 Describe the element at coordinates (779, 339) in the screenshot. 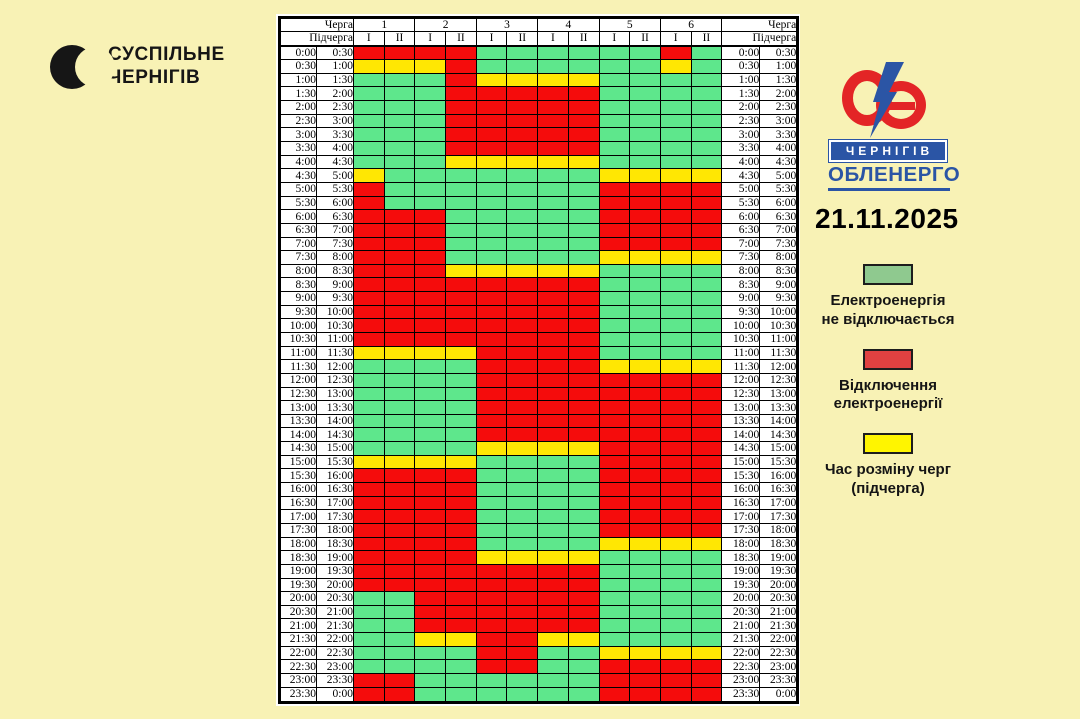

I see `time-end-cell: 11:00` at that location.